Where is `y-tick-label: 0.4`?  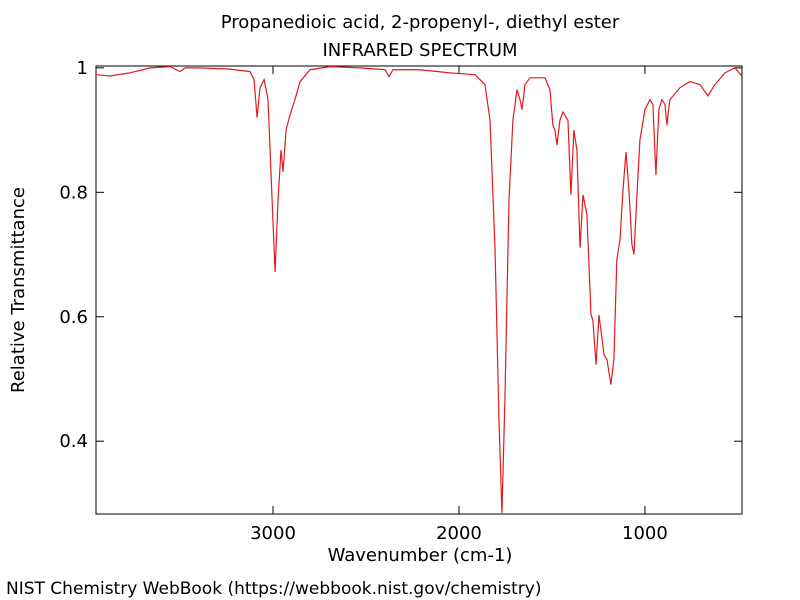
y-tick-label: 0.4 is located at coordinates (73, 441).